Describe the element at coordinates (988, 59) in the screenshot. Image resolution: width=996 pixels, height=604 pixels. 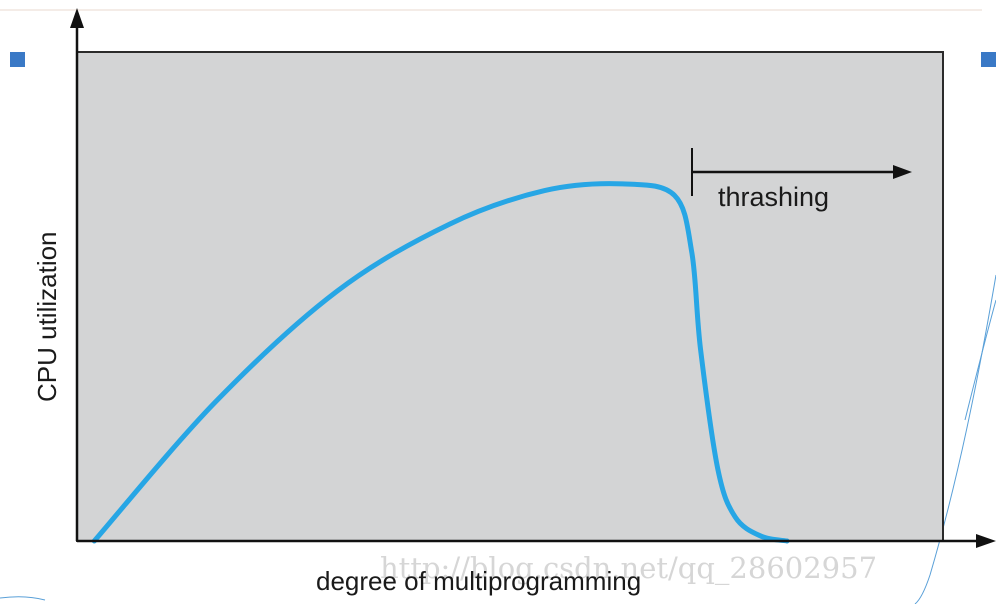
I see `slide-bullet-right` at that location.